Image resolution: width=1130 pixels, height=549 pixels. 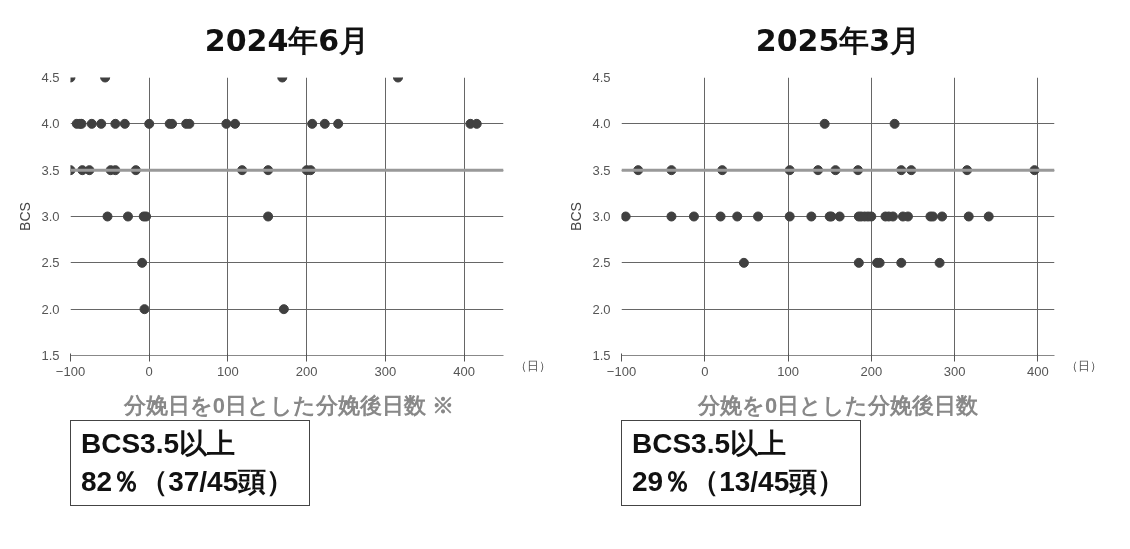 I want to click on x-axis-title: 分娩日を0日とした分娩後日数 ※, so click(x=288, y=405).